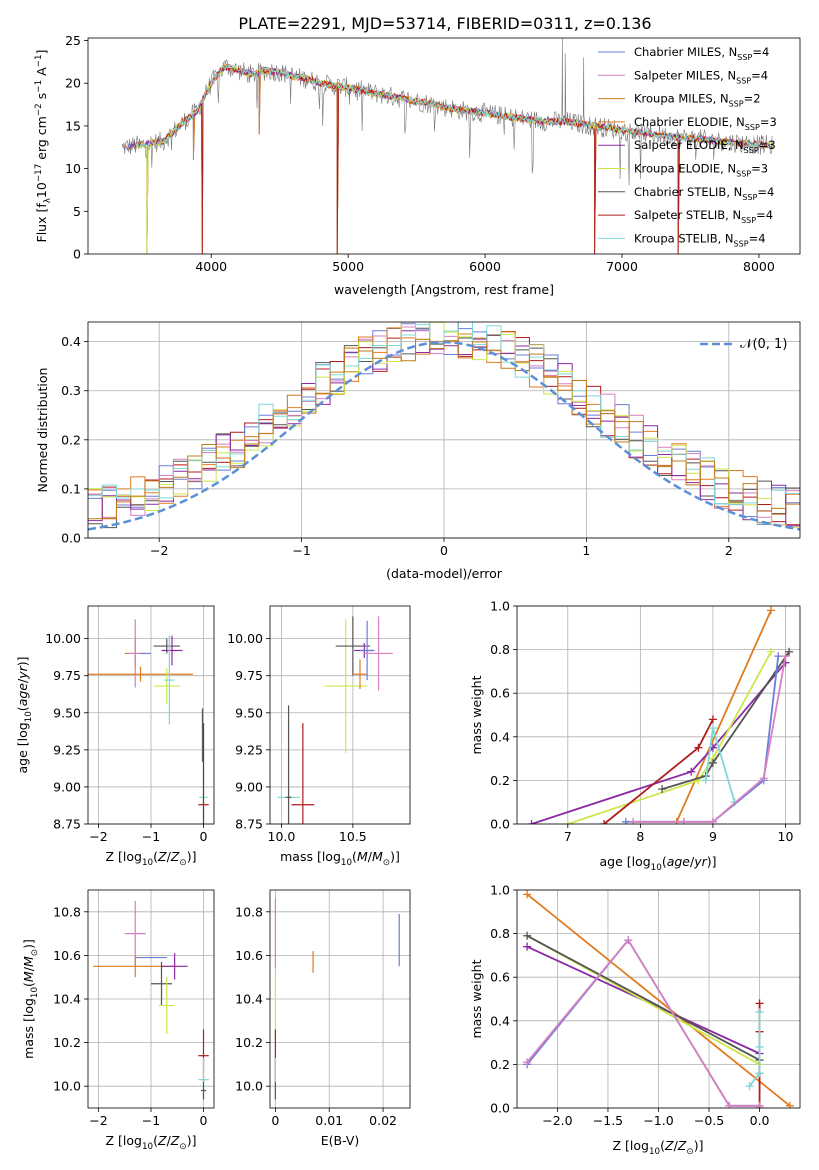 This screenshot has width=819, height=1170. What do you see at coordinates (211, 266) in the screenshot?
I see `x-tick-label: 4000` at bounding box center [211, 266].